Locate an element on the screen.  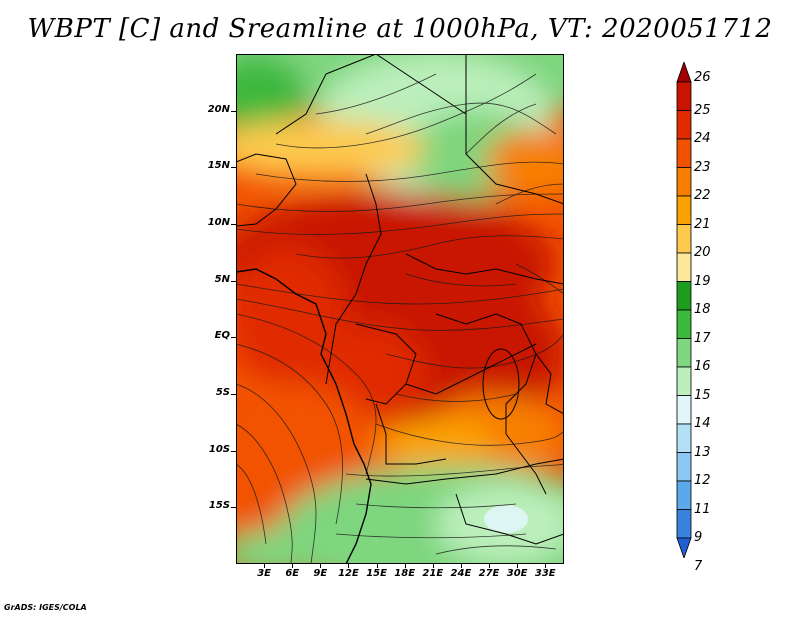
lon-label: 33E is located at coordinates (545, 573).